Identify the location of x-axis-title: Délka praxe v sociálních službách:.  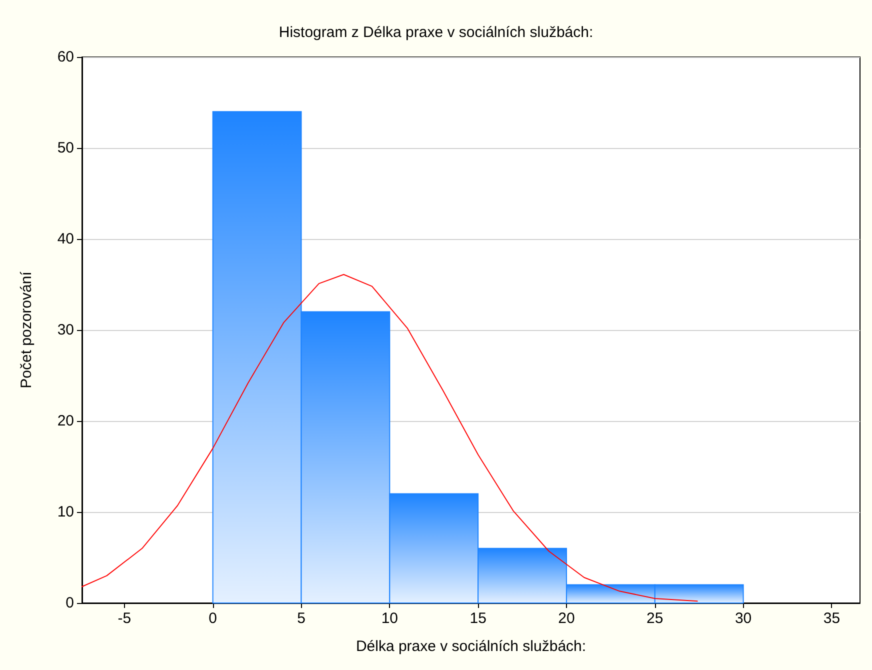
(471, 646).